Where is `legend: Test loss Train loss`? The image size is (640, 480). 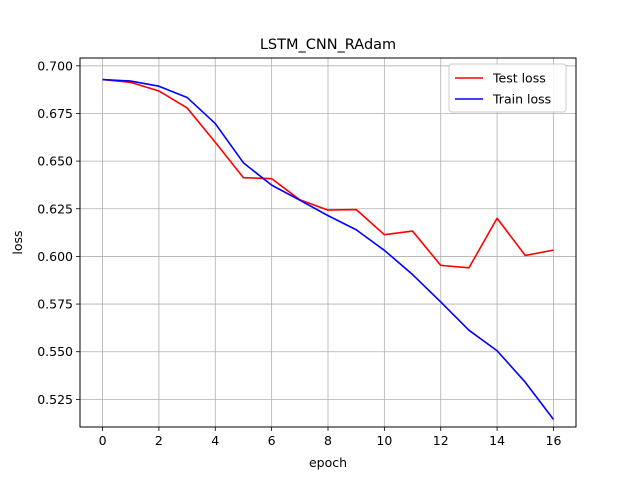
legend: Test loss Train loss is located at coordinates (507, 88).